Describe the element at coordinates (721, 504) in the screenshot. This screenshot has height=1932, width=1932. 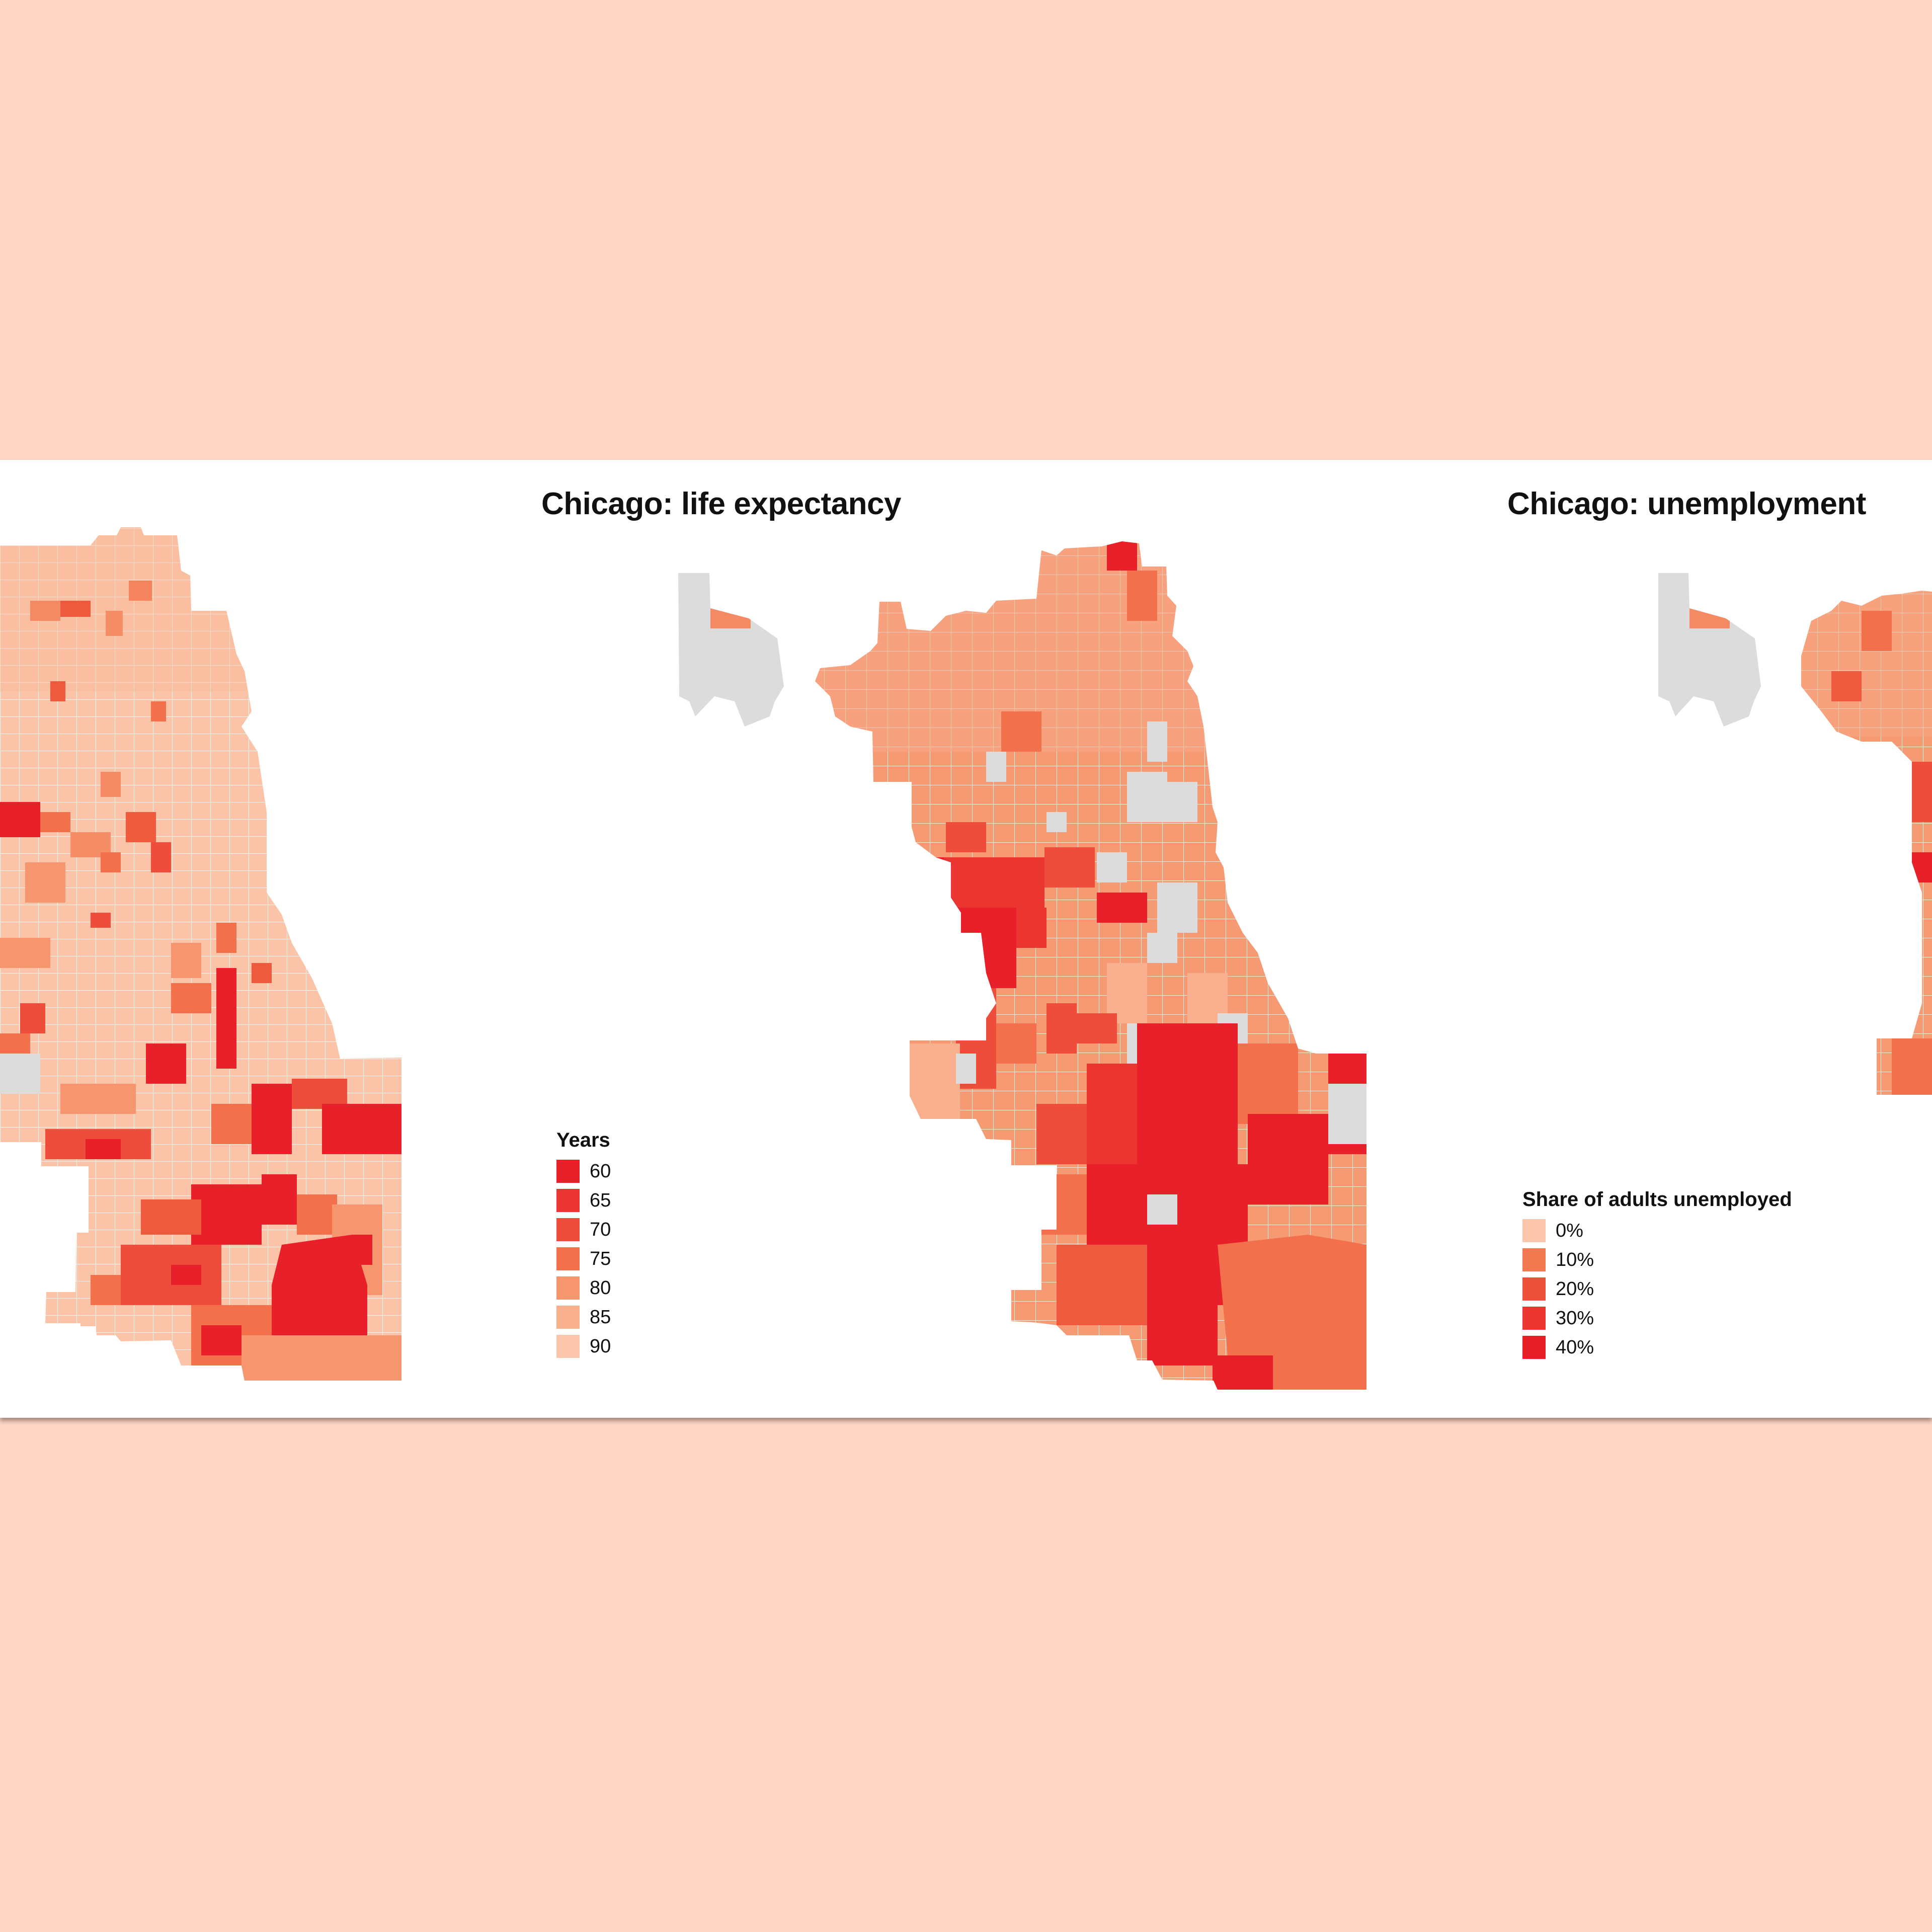
I see `life-expectancy-title: Chicago: life expectancy` at that location.